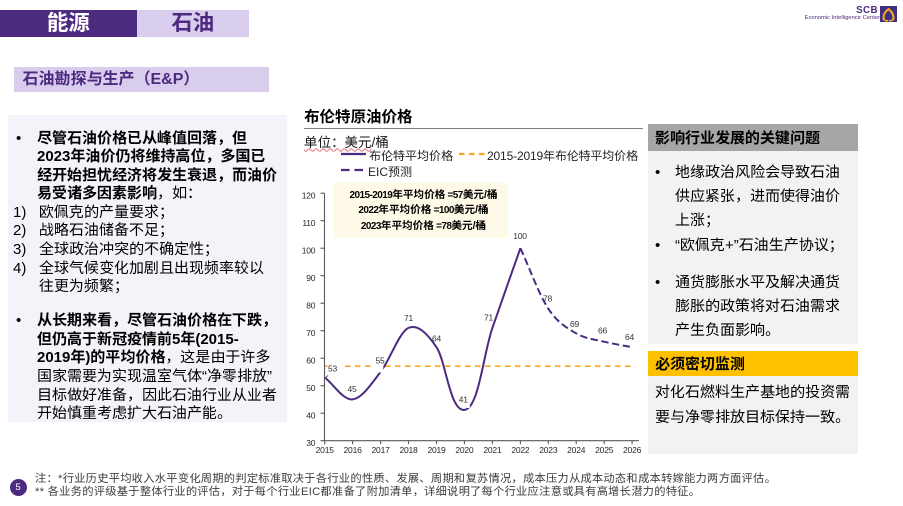 Image resolution: width=903 pixels, height=506 pixels. Describe the element at coordinates (632, 450) in the screenshot. I see `svg-text: 2026` at that location.